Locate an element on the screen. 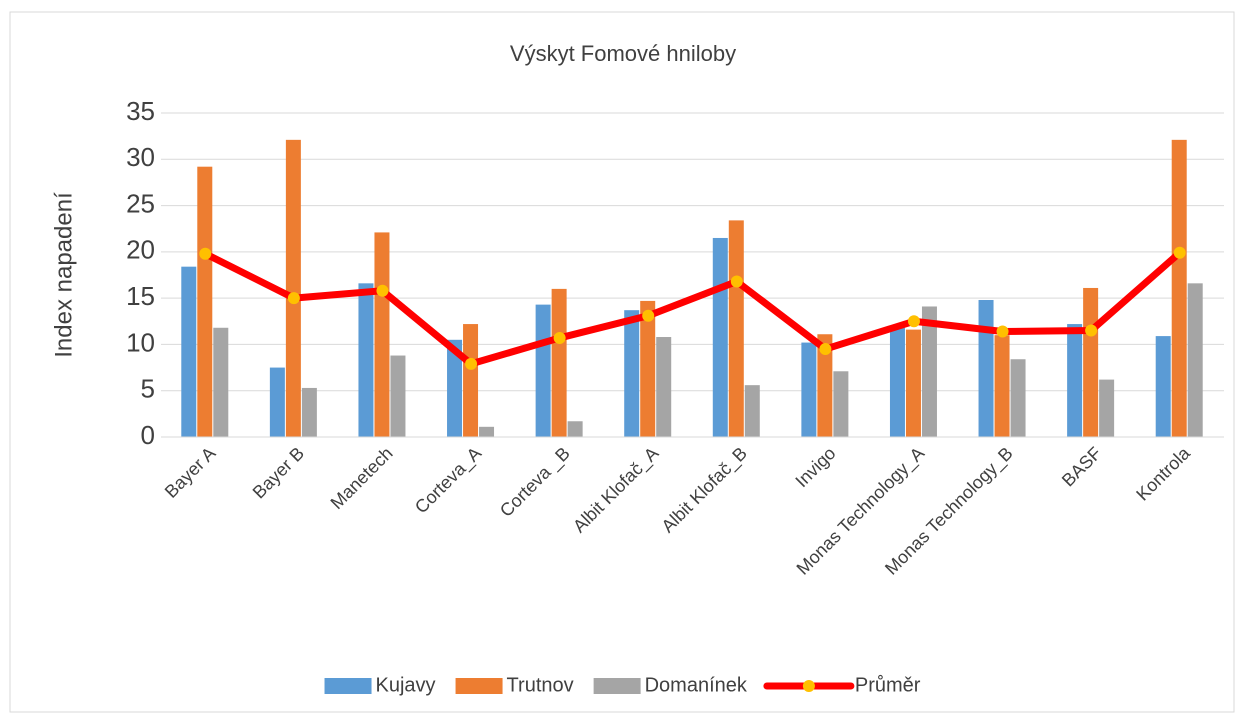 The height and width of the screenshot is (725, 1245). y-tick-label: 15 is located at coordinates (140, 296).